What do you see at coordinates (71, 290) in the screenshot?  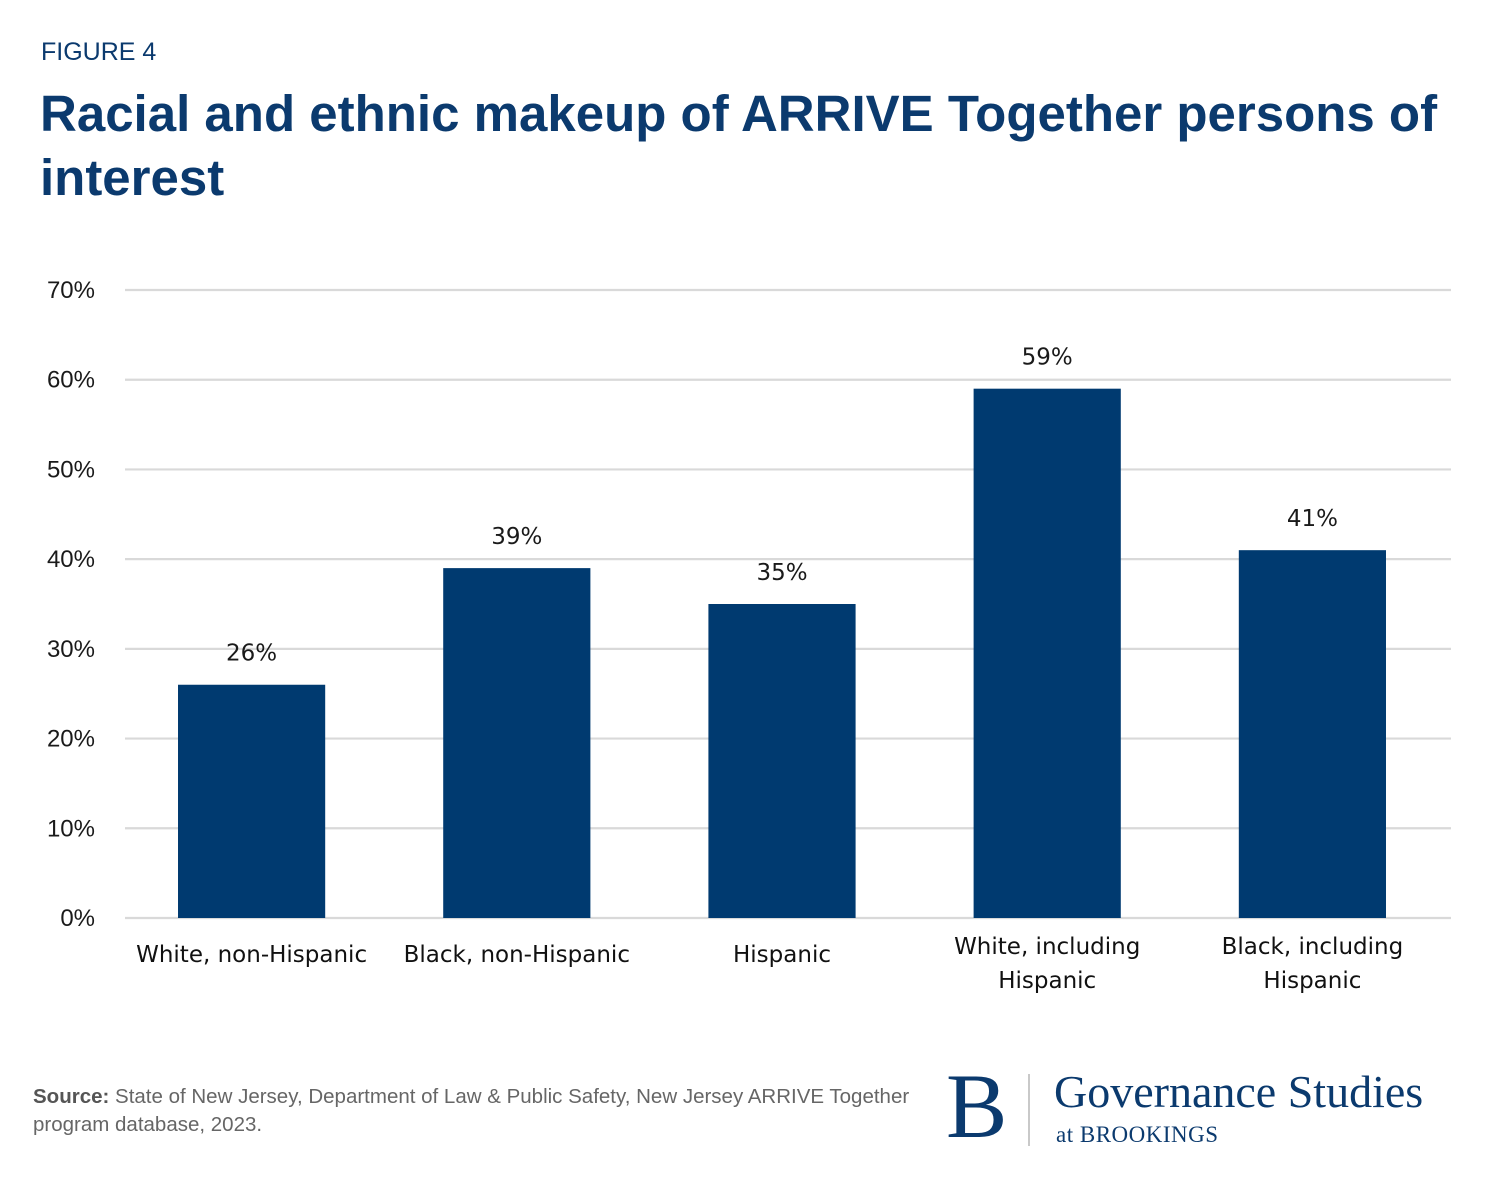 I see `y-tick-label: 70%` at bounding box center [71, 290].